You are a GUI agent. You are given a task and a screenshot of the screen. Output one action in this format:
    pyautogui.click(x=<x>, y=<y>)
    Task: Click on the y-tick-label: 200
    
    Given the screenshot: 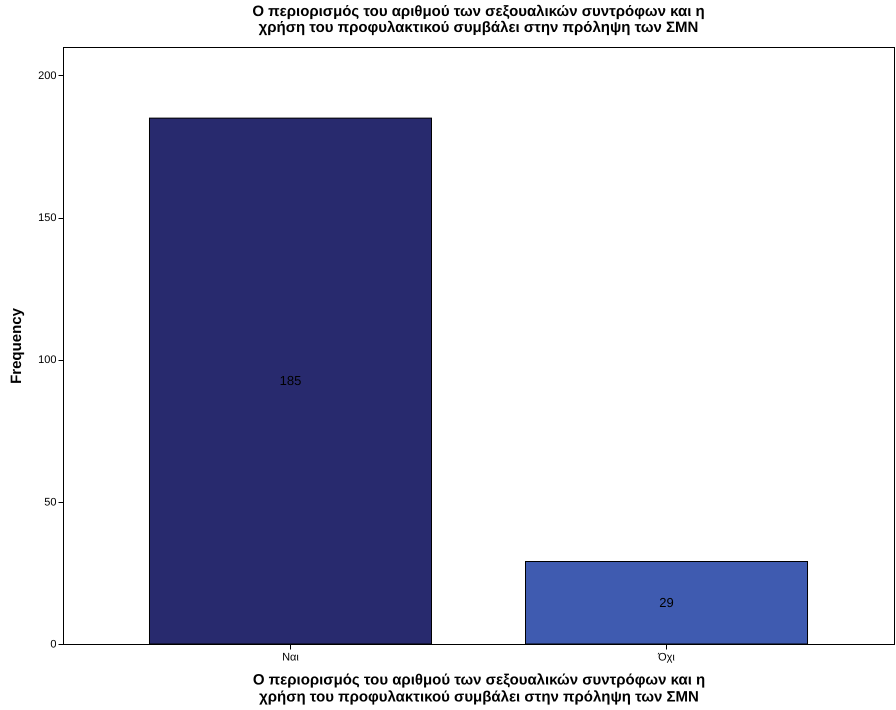 What is the action you would take?
    pyautogui.click(x=47, y=76)
    